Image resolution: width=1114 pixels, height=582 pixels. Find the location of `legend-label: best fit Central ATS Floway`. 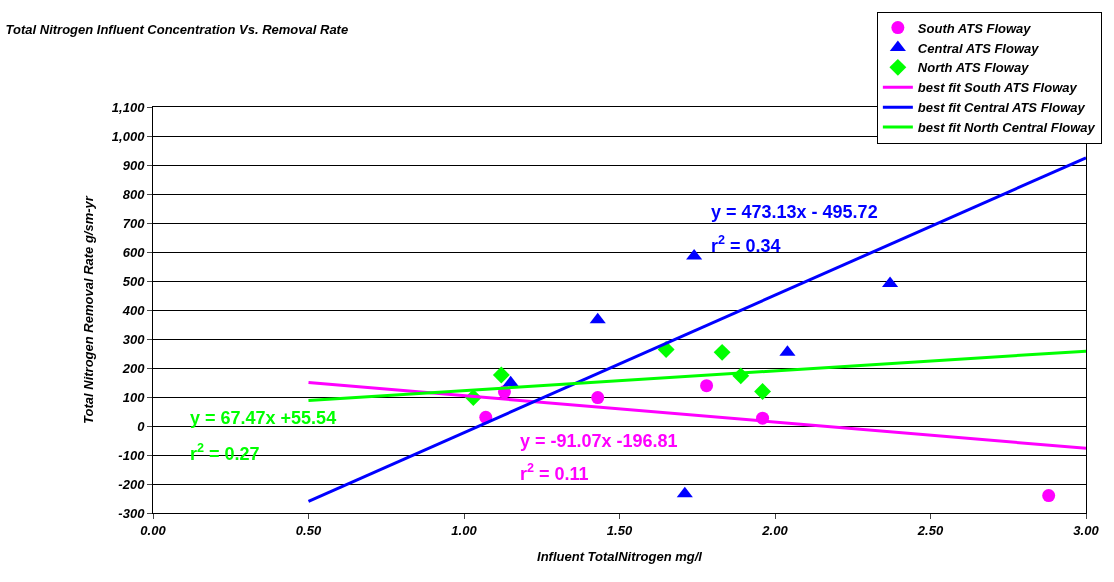

legend-label: best fit Central ATS Floway is located at coordinates (1001, 108).